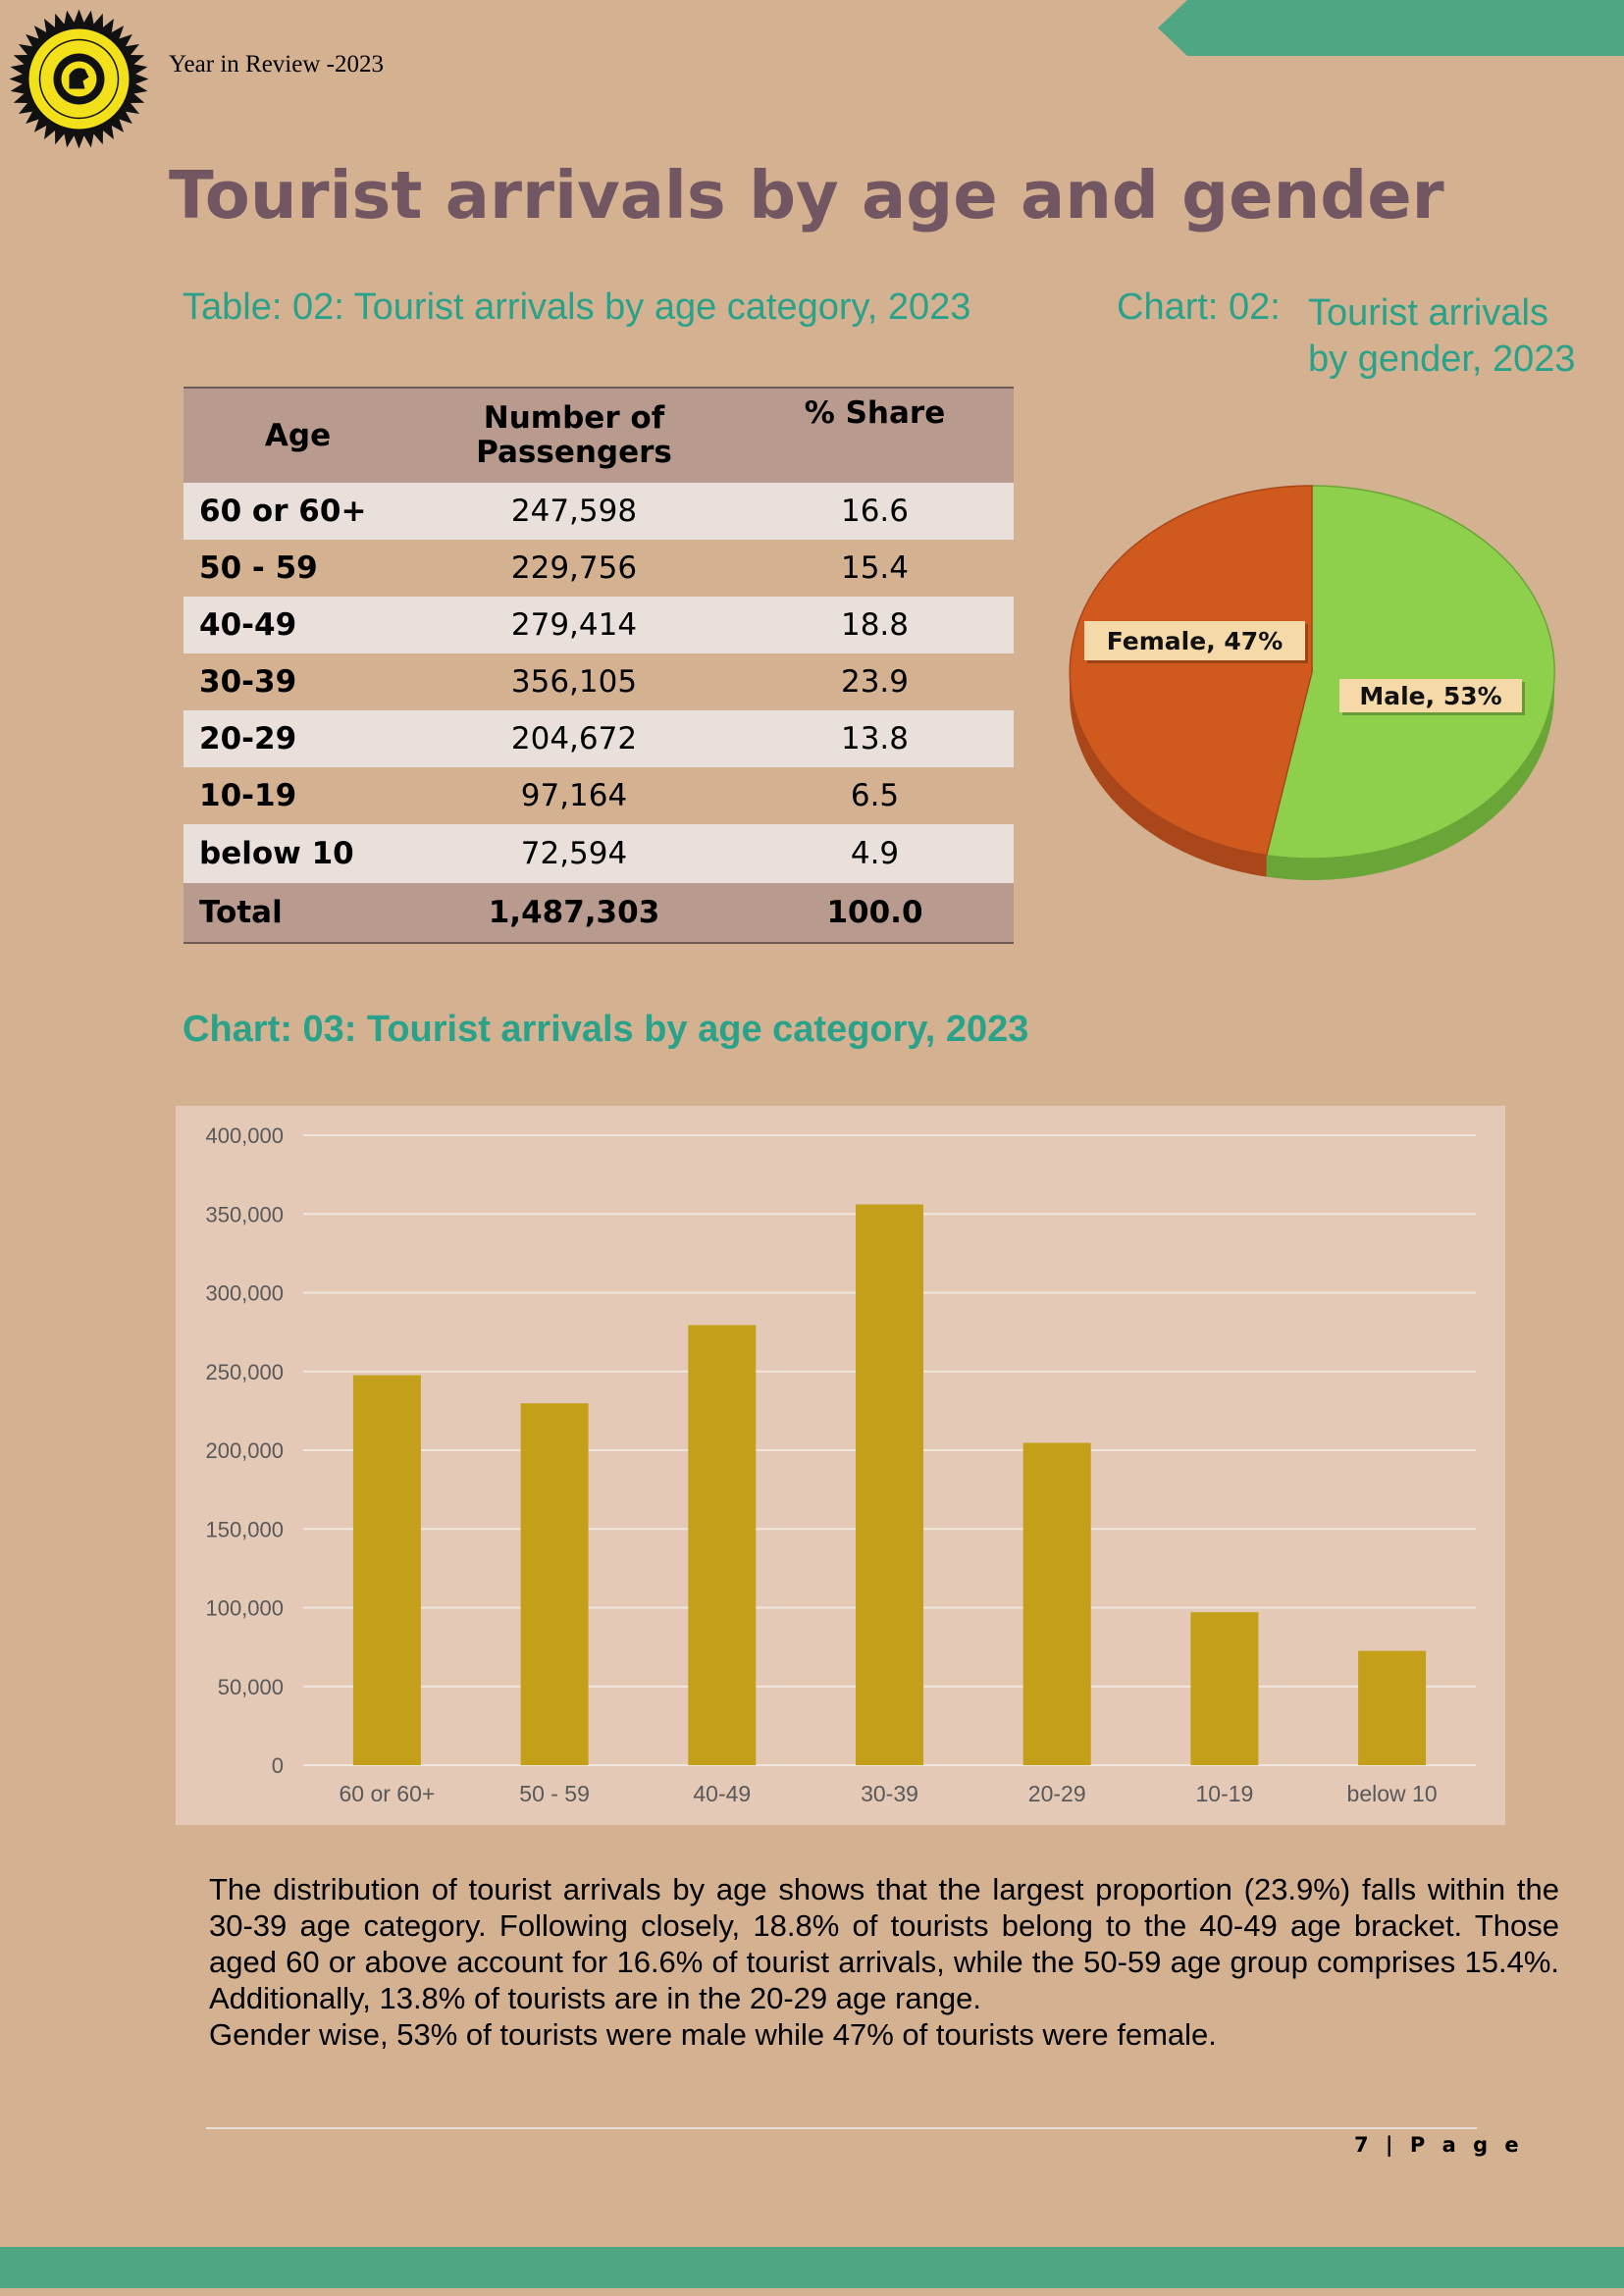 The height and width of the screenshot is (2296, 1624). Describe the element at coordinates (244, 1293) in the screenshot. I see `y-tick-label: 300,000` at that location.